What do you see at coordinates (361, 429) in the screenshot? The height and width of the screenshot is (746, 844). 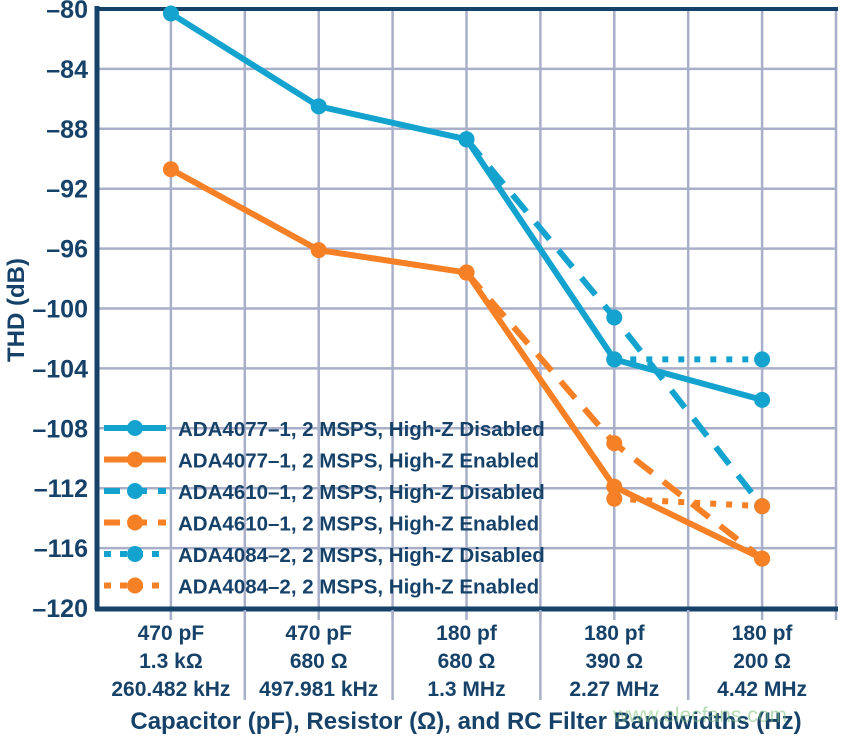 I see `legend-item-label: ADA4077–1, 2 MSPS, High-Z Disabled` at bounding box center [361, 429].